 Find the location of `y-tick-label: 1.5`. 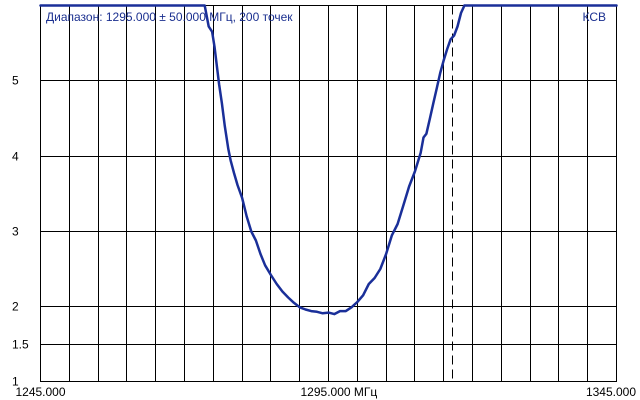

y-tick-label: 1.5 is located at coordinates (20, 345).